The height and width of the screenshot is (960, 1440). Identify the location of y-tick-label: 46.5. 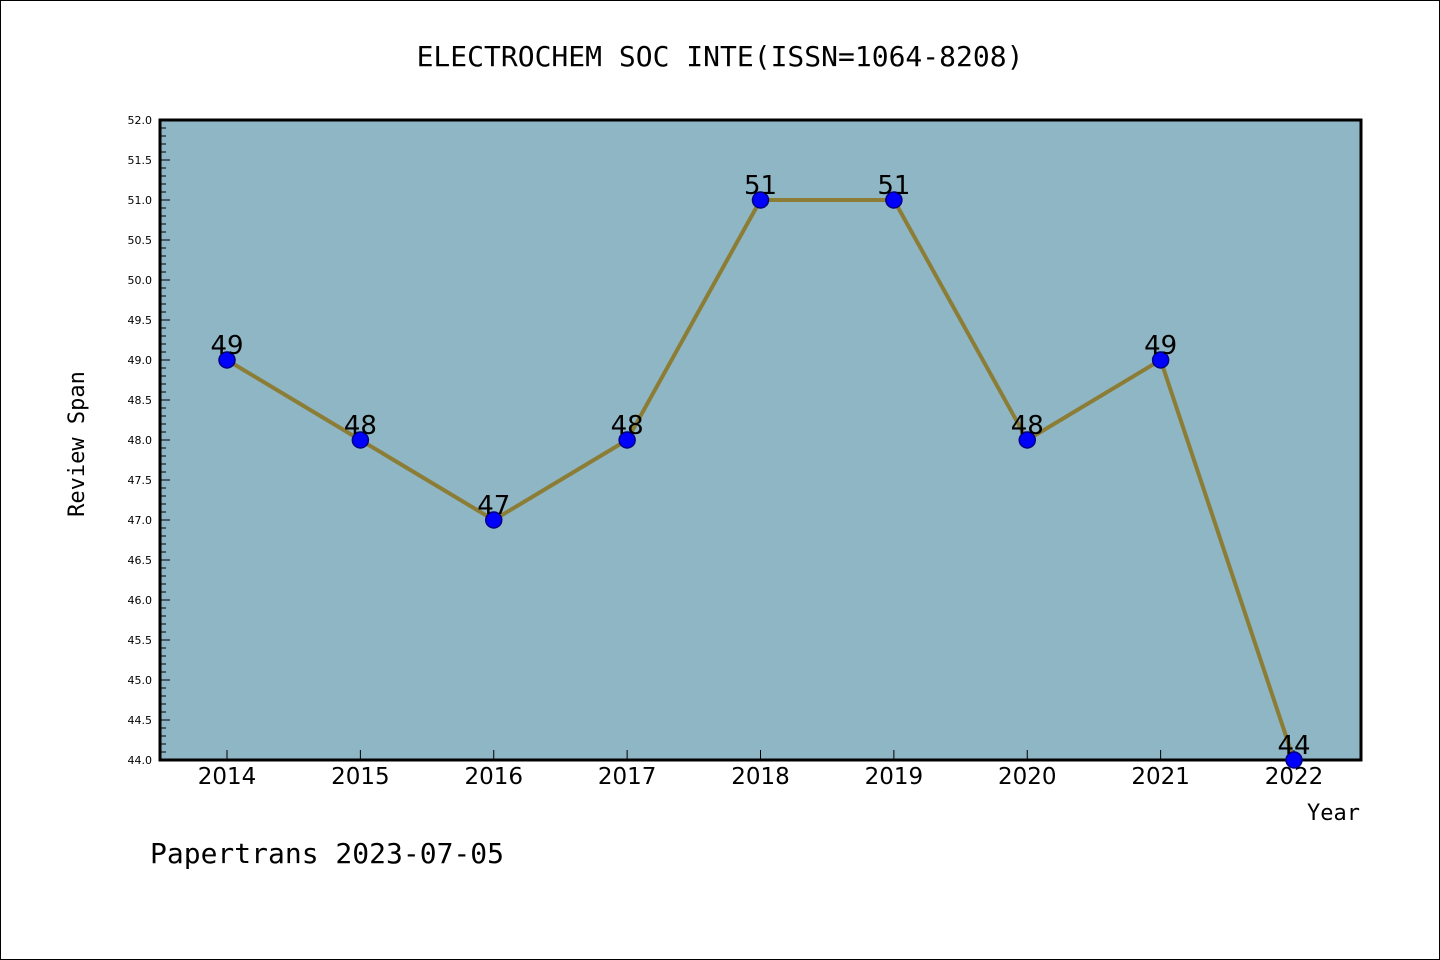
(140, 560).